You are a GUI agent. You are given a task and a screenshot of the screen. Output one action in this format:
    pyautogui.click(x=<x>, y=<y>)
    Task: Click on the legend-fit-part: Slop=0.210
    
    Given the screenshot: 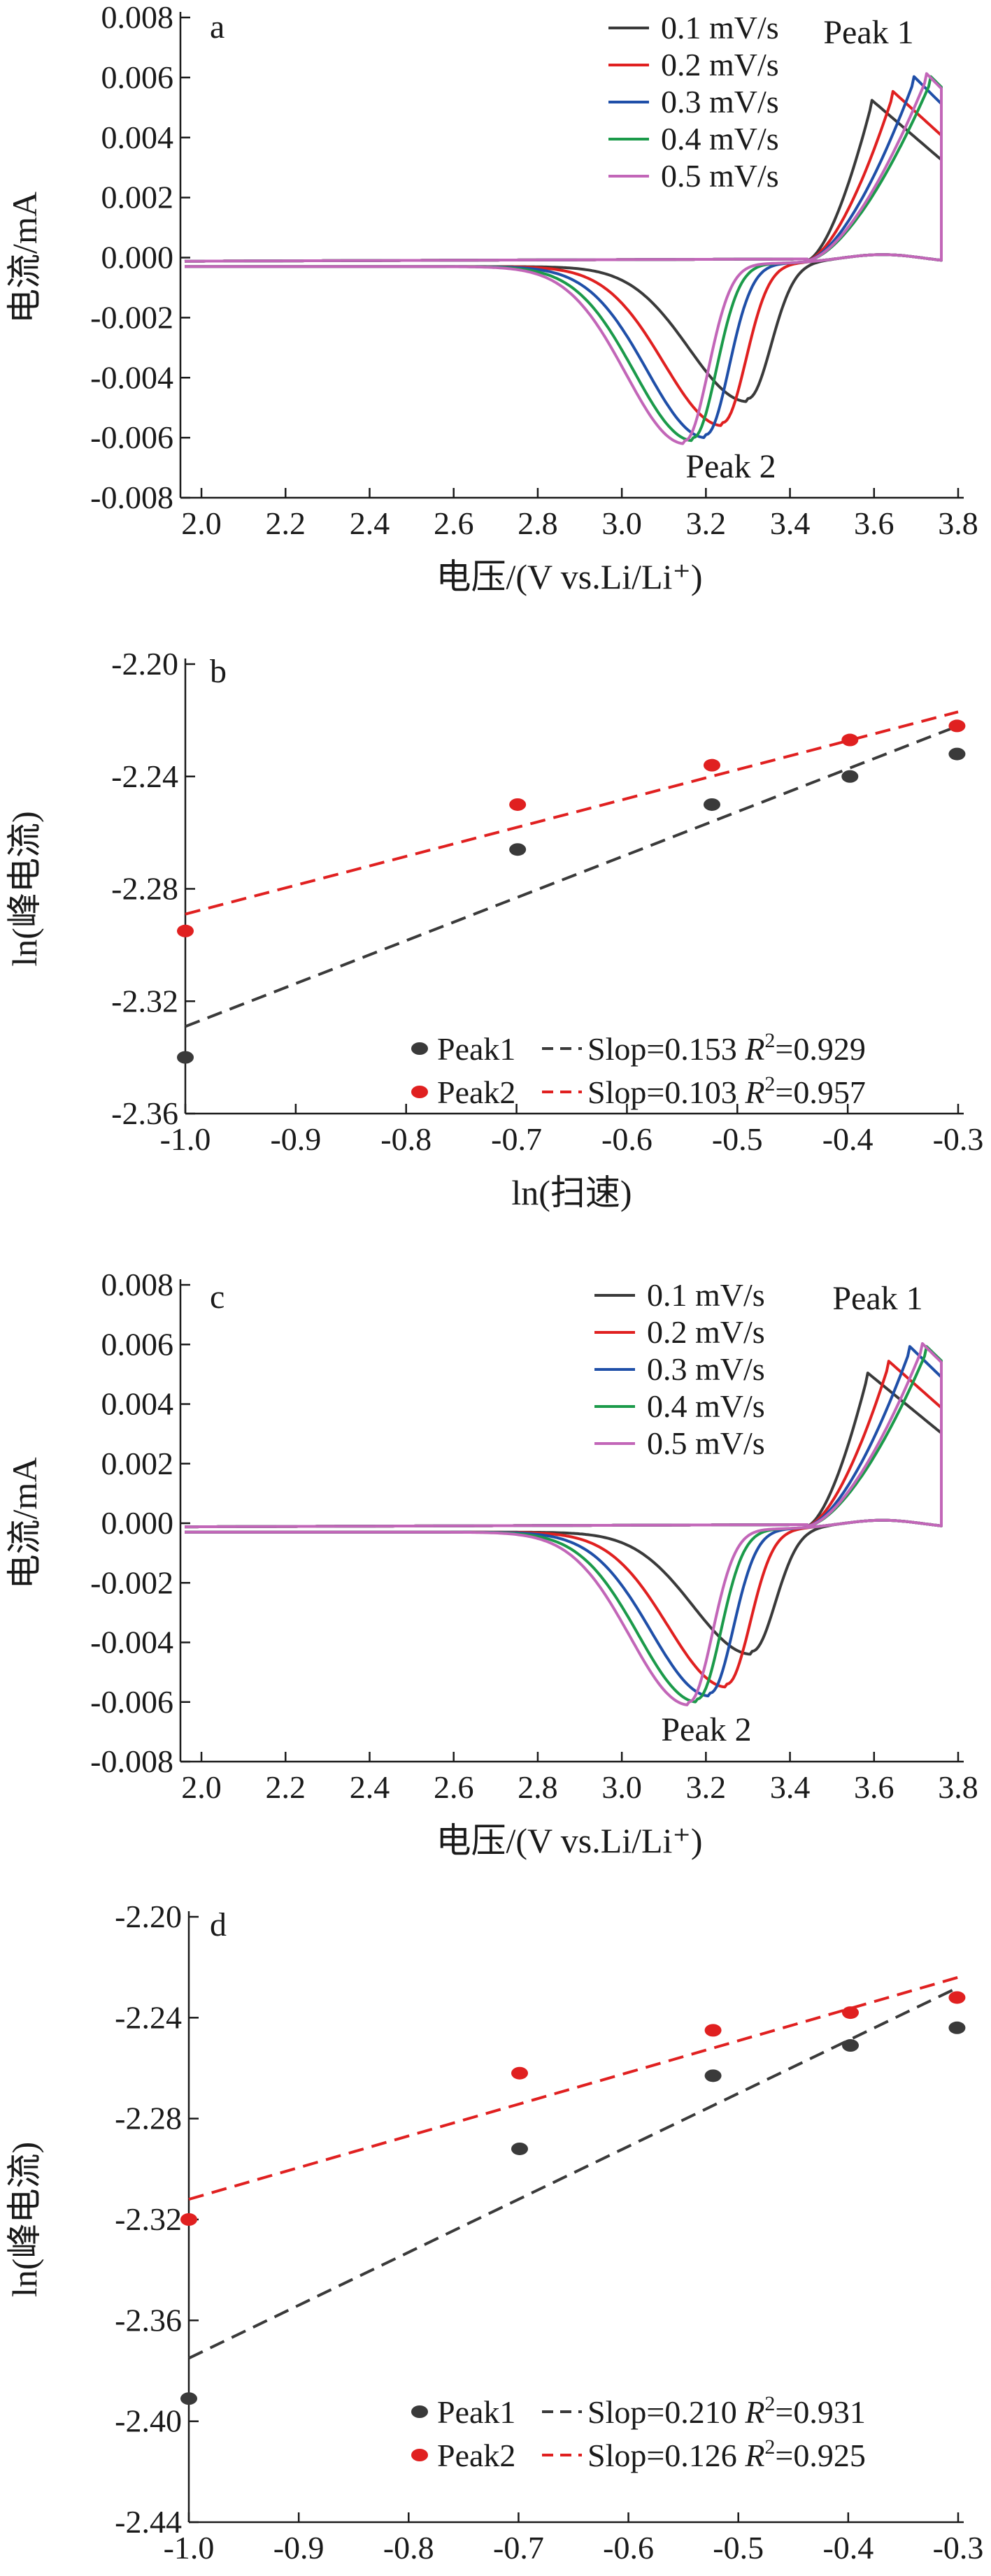 What is the action you would take?
    pyautogui.click(x=666, y=2412)
    